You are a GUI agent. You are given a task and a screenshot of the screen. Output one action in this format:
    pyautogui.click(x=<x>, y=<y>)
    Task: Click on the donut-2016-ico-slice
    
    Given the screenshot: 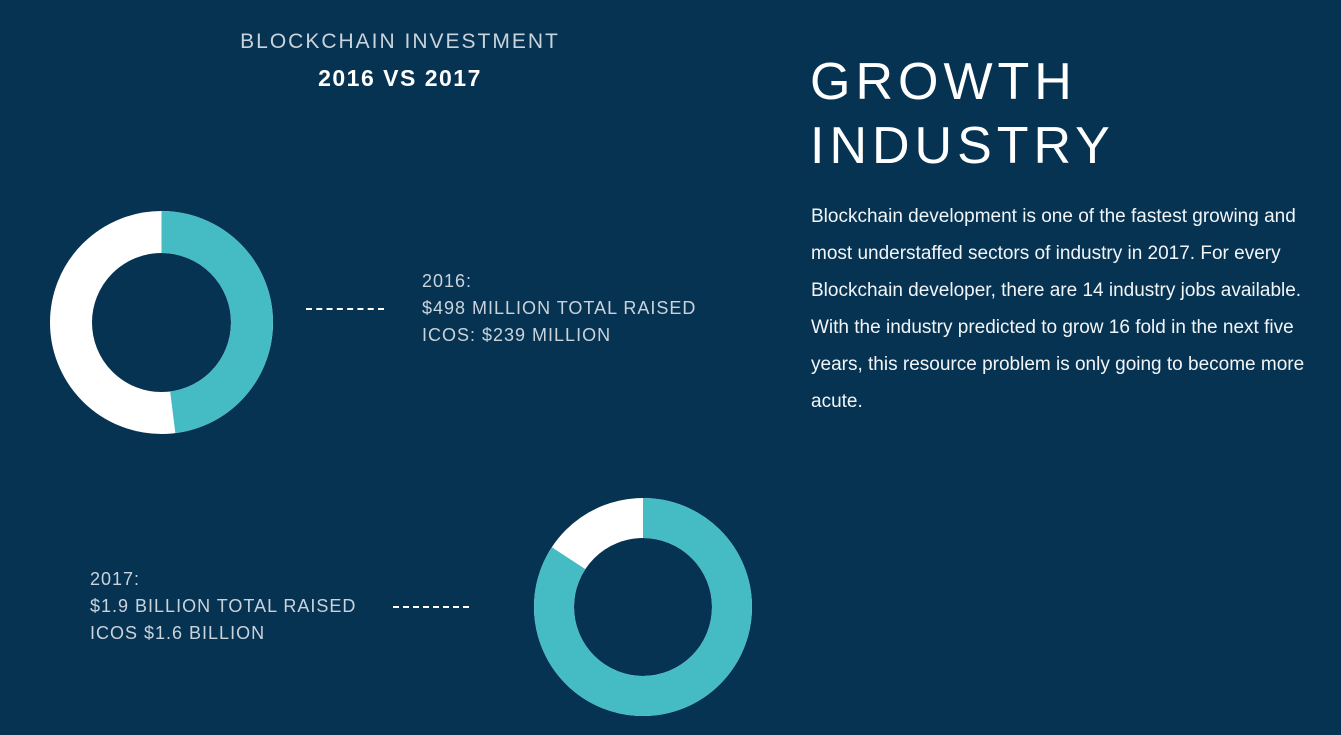 What is the action you would take?
    pyautogui.click(x=161, y=322)
    